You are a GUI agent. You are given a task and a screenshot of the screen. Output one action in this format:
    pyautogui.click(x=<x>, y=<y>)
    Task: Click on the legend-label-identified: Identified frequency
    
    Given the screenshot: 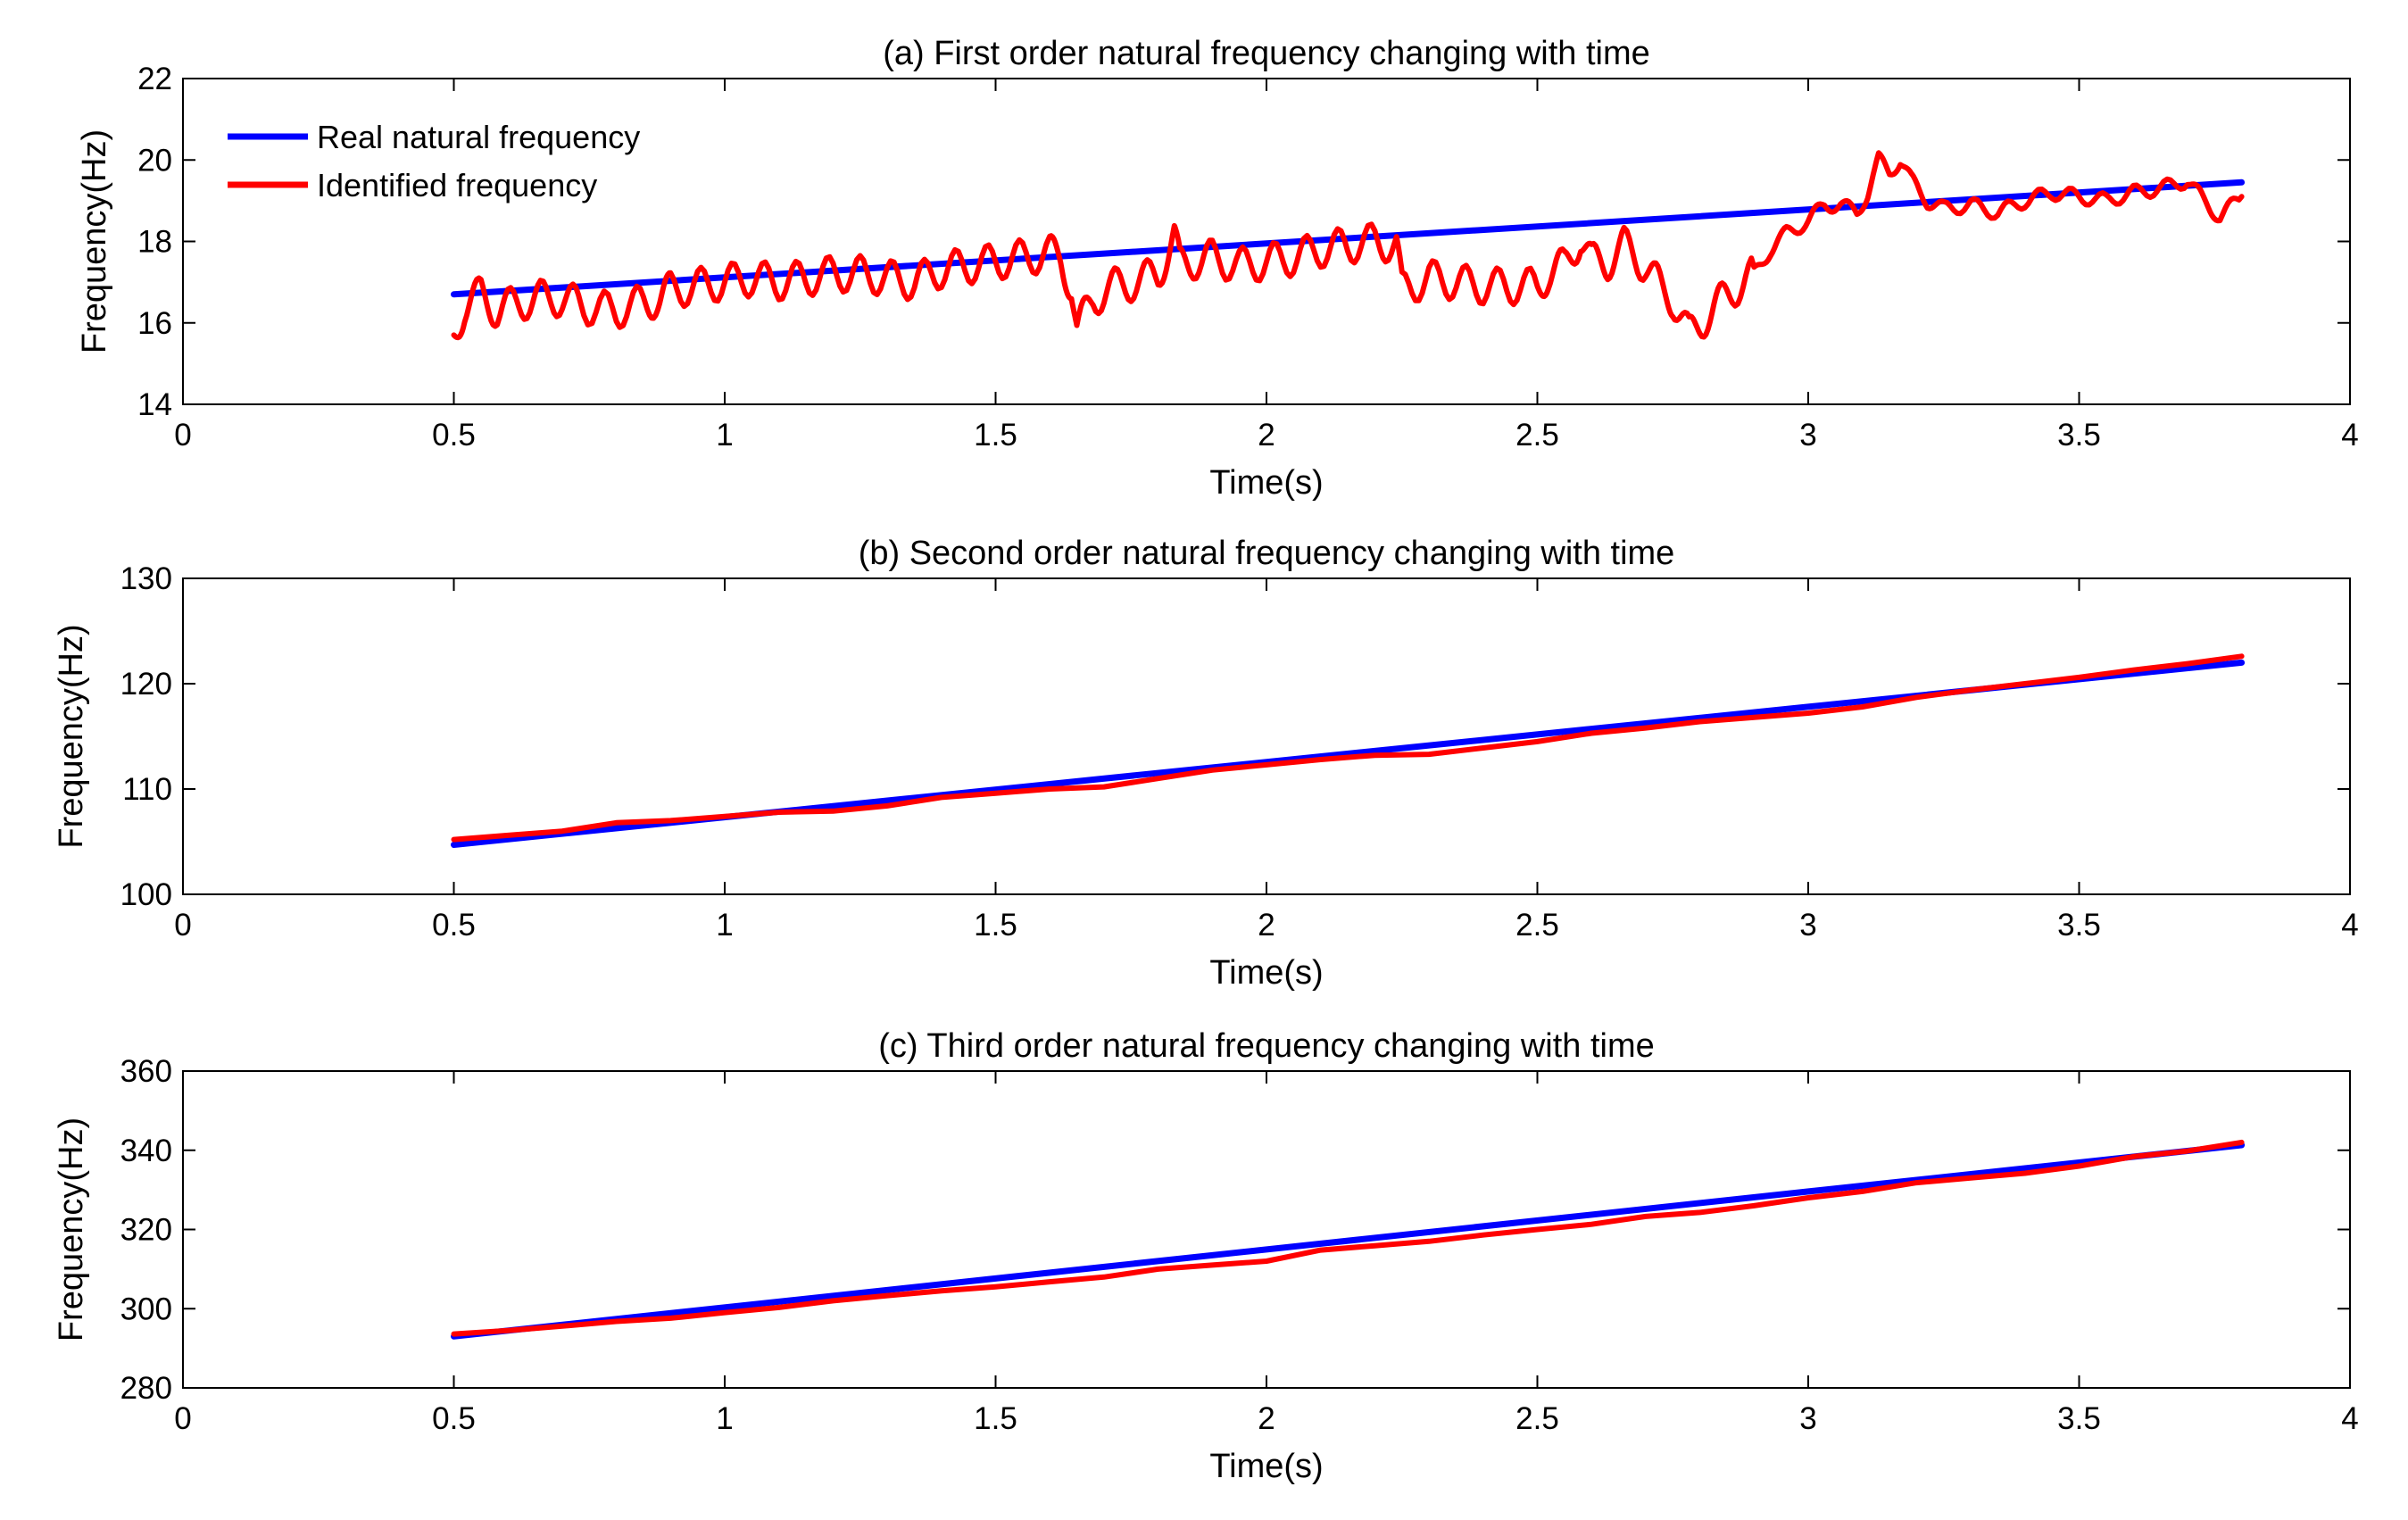 What is the action you would take?
    pyautogui.click(x=457, y=185)
    